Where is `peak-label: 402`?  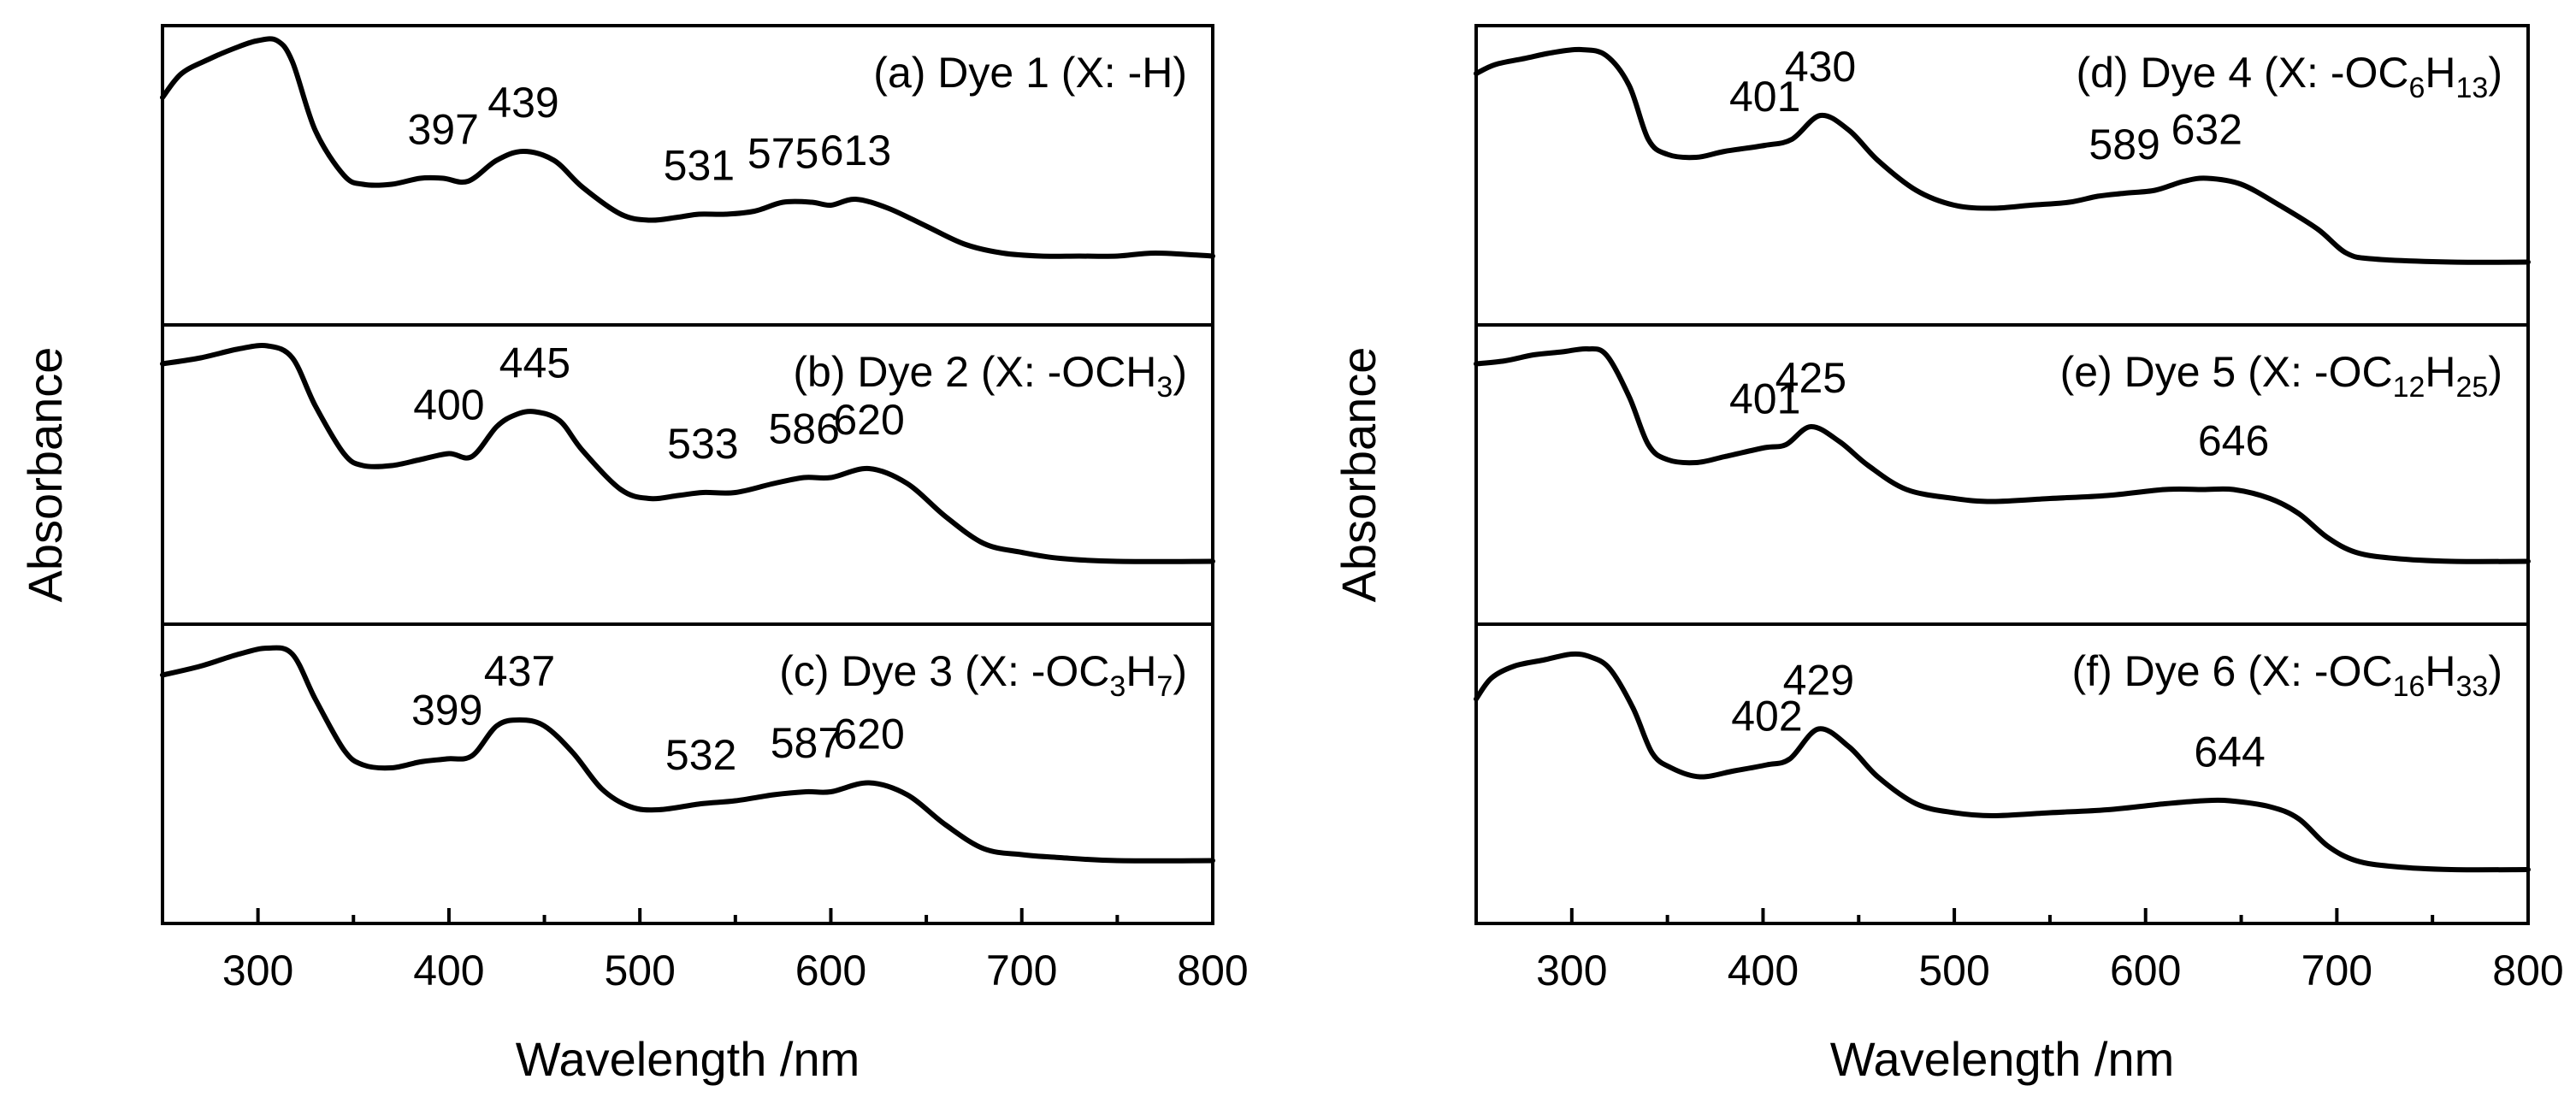 peak-label: 402 is located at coordinates (1766, 716).